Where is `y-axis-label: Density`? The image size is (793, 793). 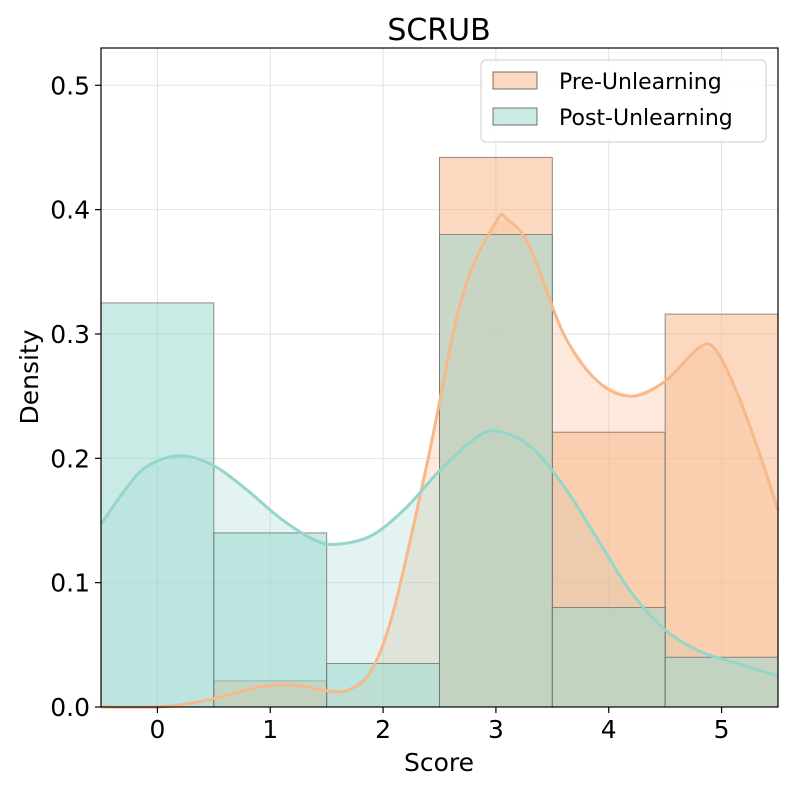 y-axis-label: Density is located at coordinates (29, 376).